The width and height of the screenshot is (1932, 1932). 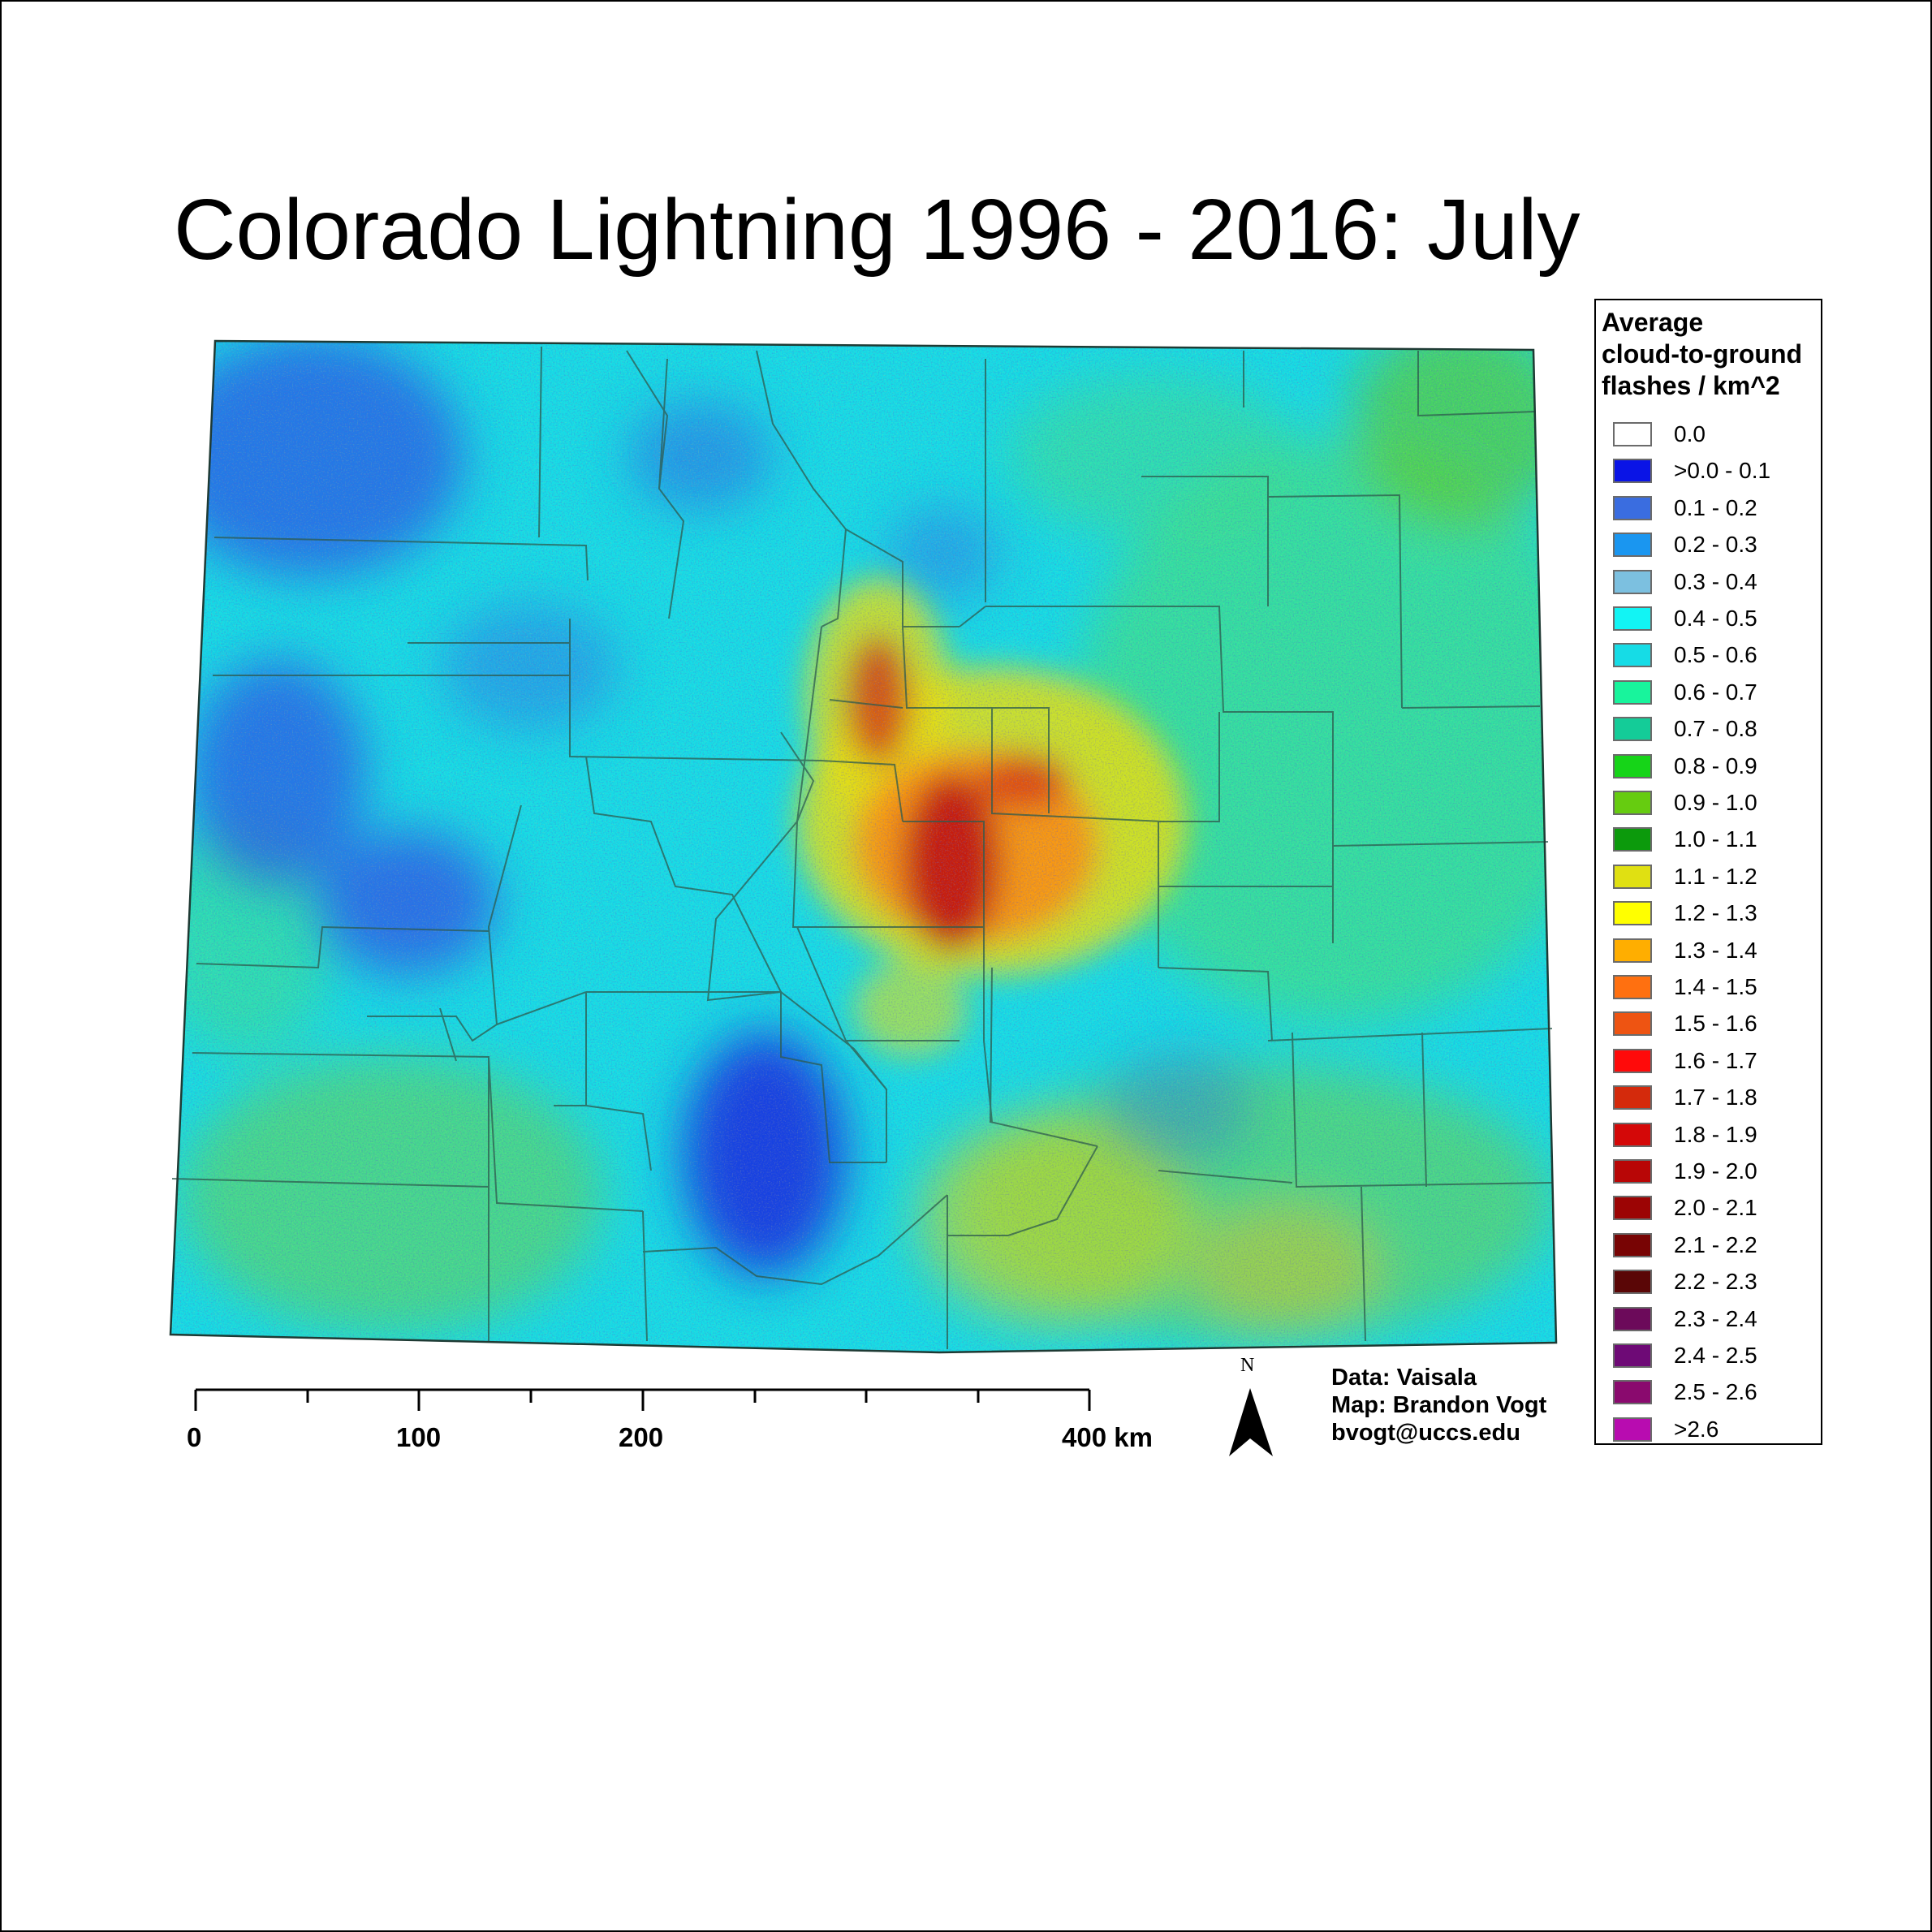 I want to click on legend-item: 0.7 - 0.8, so click(x=1708, y=732).